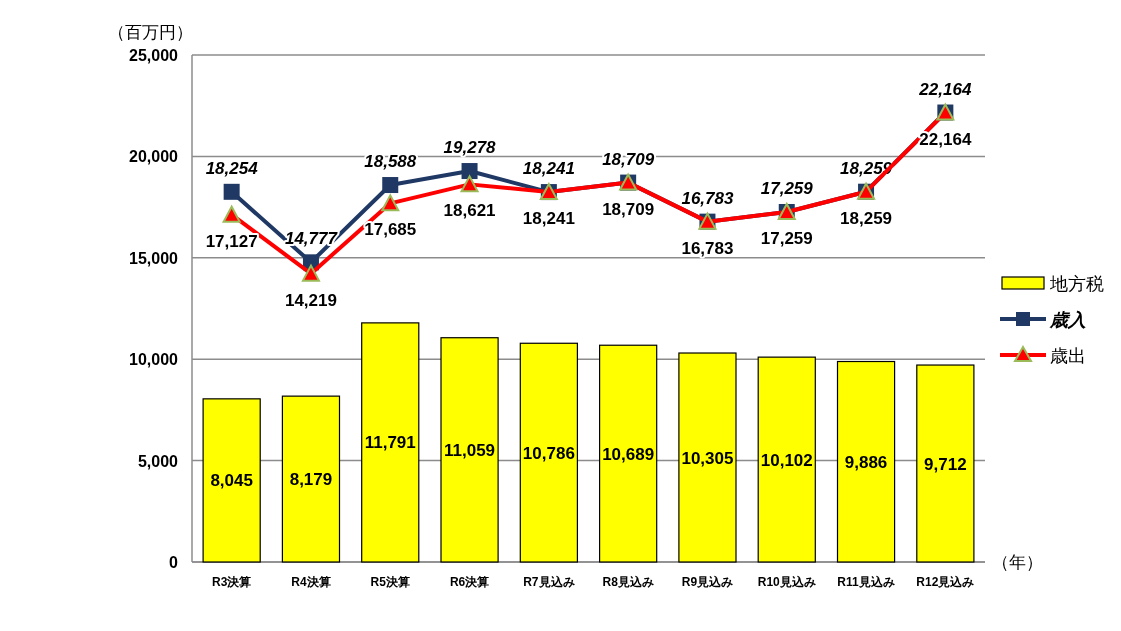 This screenshot has width=1121, height=631. I want to click on data-label: 10,689, so click(628, 454).